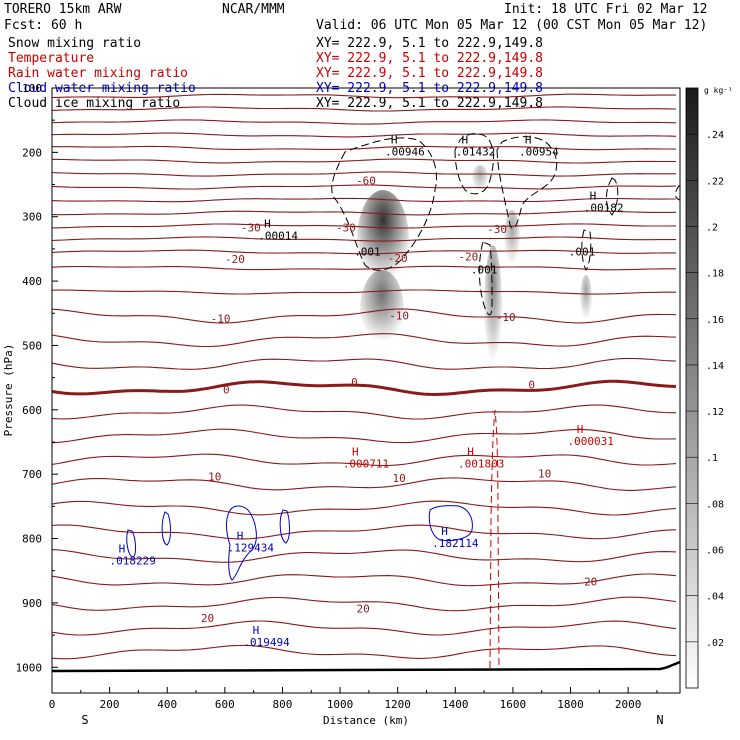 The image size is (740, 740). I want to click on ice-contour-east, so click(527, 182).